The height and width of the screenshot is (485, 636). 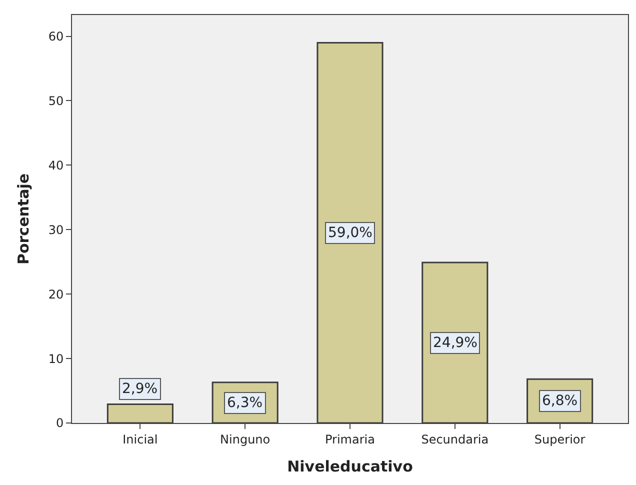 I want to click on x-tick-label: Ninguno, so click(x=245, y=439).